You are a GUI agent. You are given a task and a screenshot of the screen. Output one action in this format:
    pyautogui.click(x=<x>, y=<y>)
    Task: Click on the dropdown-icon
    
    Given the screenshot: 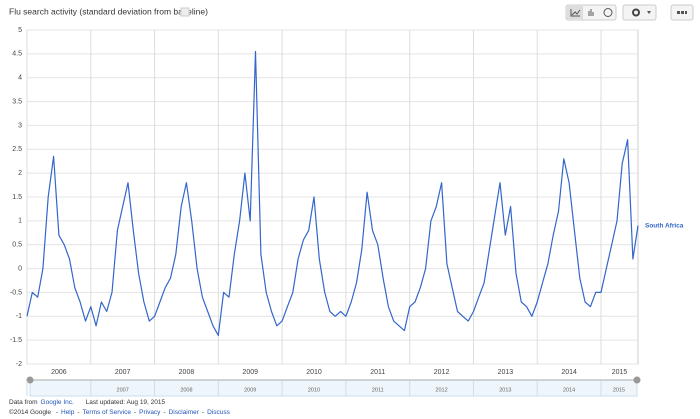 What is the action you would take?
    pyautogui.click(x=649, y=12)
    